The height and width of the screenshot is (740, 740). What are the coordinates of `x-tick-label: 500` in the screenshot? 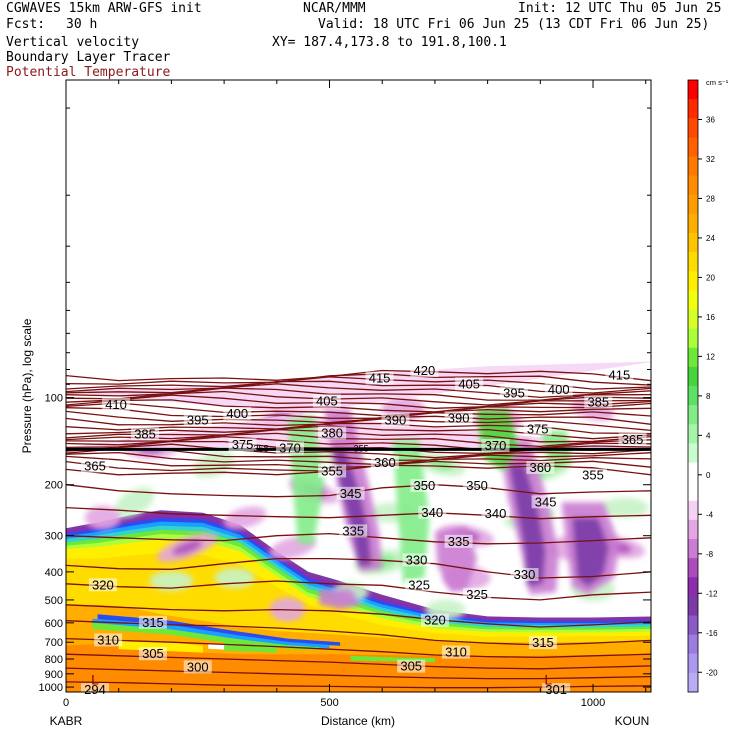 It's located at (329, 703).